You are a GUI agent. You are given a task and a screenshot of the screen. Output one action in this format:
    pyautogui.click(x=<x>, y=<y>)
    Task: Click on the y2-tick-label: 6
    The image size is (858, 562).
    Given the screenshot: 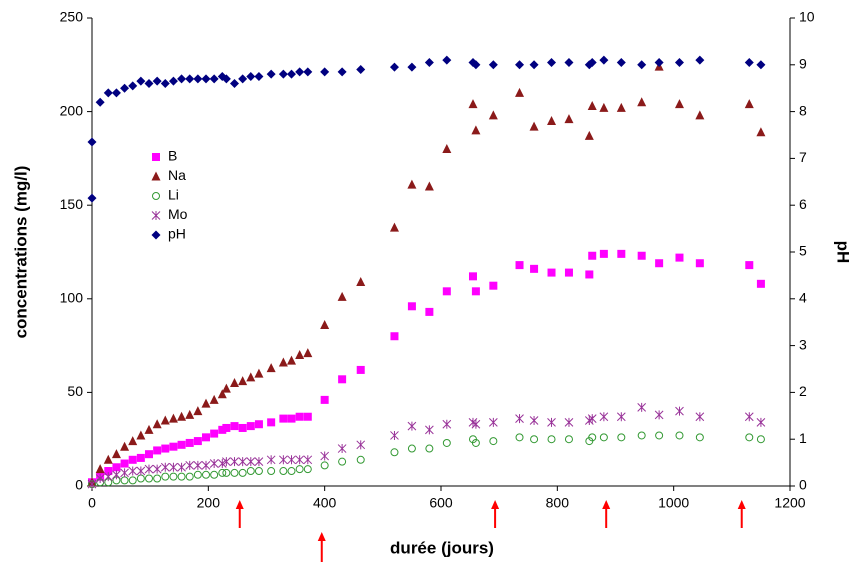 What is the action you would take?
    pyautogui.click(x=803, y=204)
    